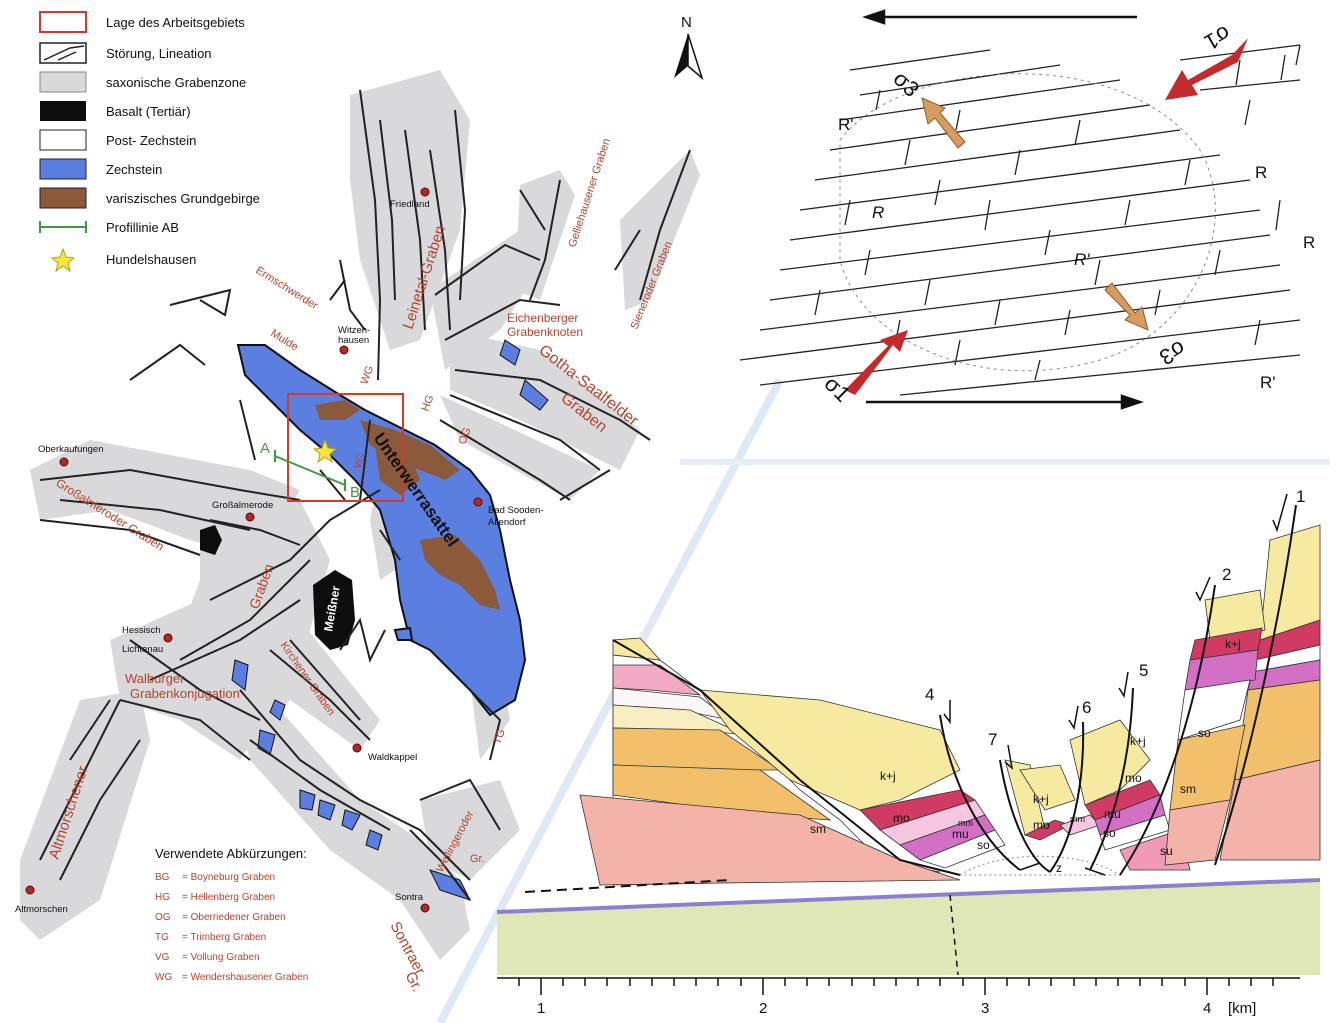 Image resolution: width=1343 pixels, height=1023 pixels. What do you see at coordinates (1268, 382) in the screenshot?
I see `shear-label-r-prime-3: R'` at bounding box center [1268, 382].